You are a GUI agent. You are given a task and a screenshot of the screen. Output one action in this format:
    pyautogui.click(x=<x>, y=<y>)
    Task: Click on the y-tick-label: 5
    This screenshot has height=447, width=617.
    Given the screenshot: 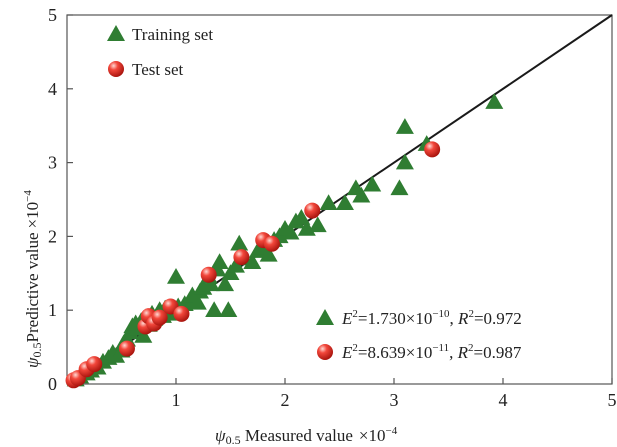 What is the action you would take?
    pyautogui.click(x=52, y=15)
    